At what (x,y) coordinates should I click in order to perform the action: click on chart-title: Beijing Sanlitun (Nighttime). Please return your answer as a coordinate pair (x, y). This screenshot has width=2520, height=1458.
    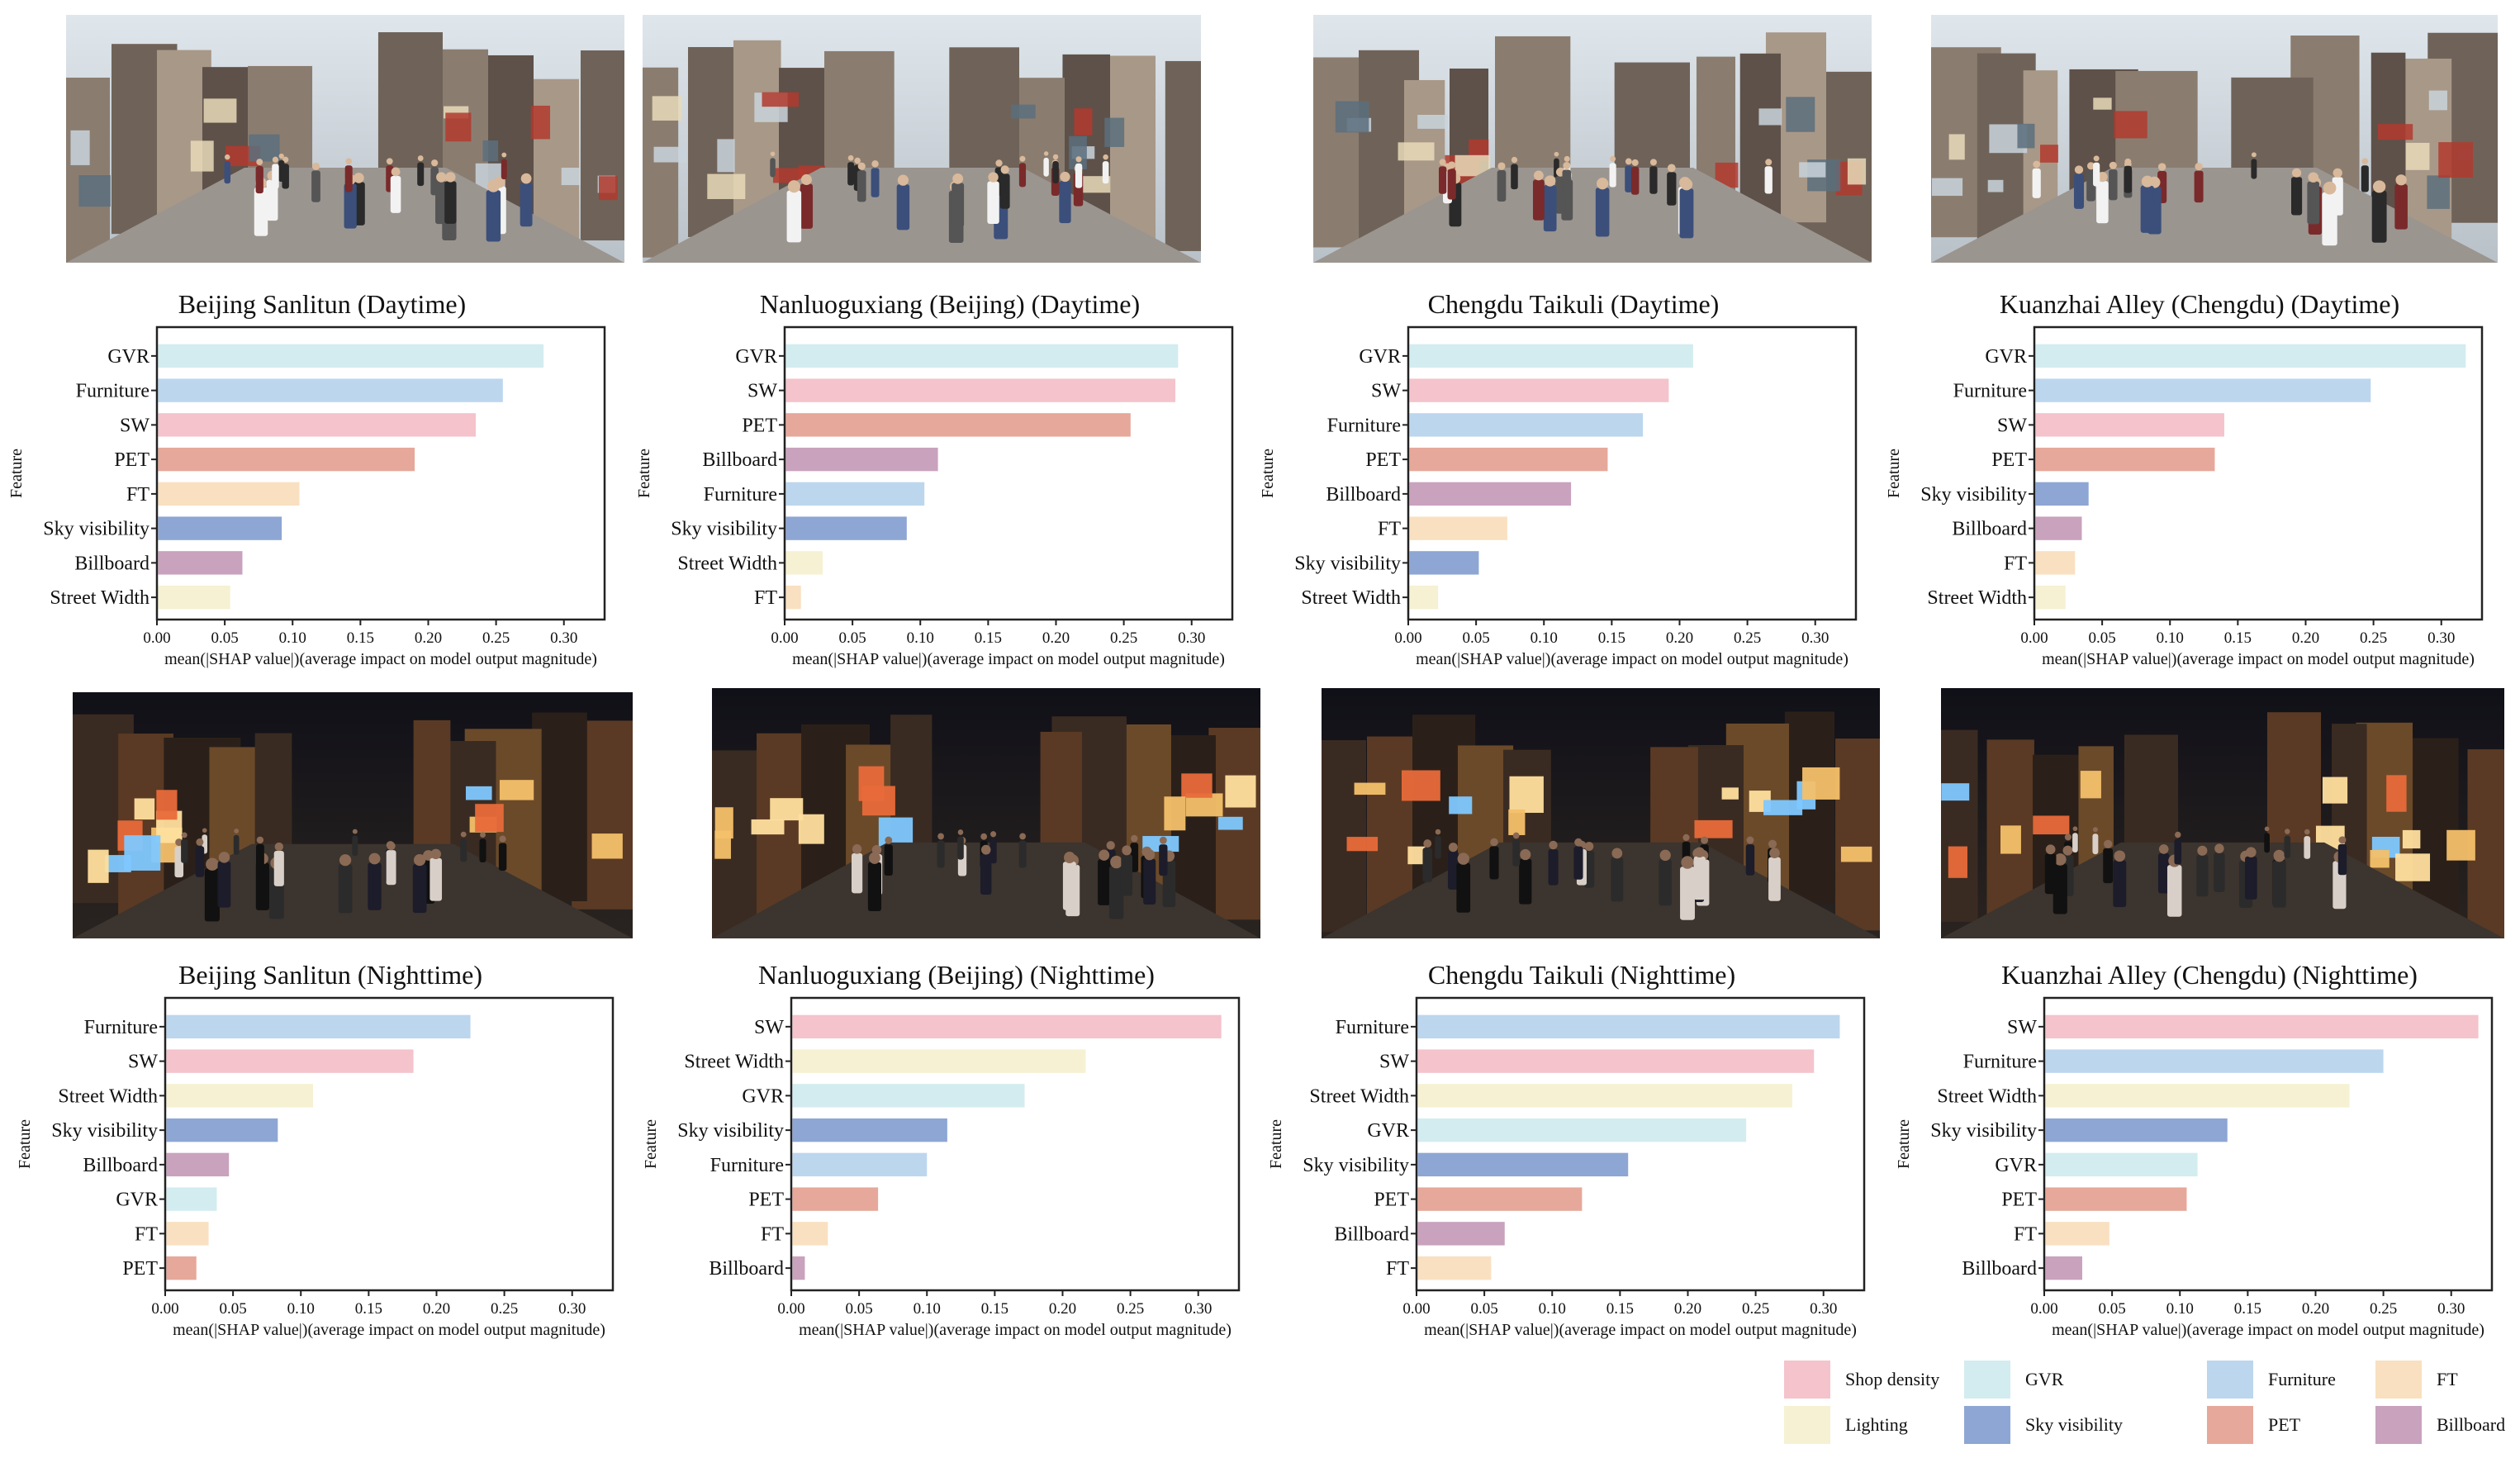
    Looking at the image, I should click on (330, 975).